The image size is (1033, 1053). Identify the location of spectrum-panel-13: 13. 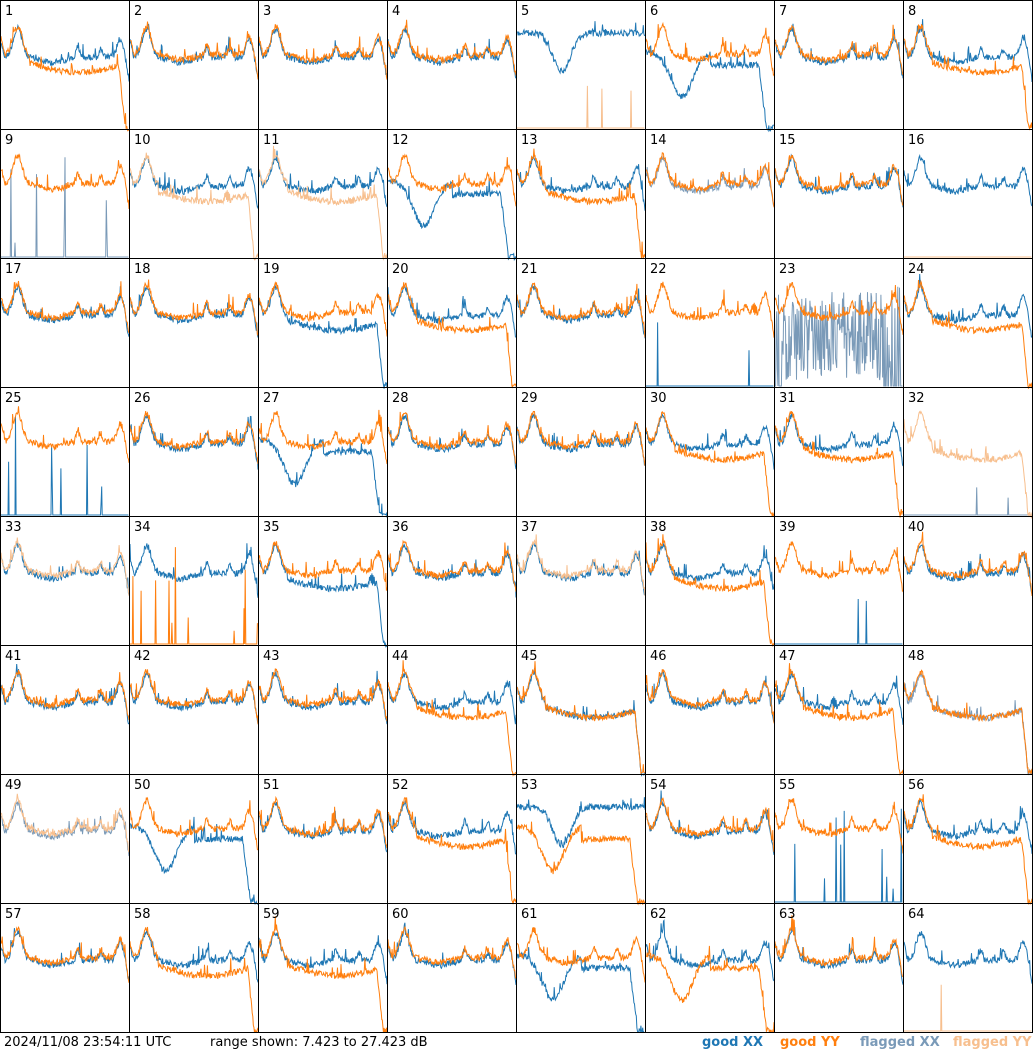
(581, 196).